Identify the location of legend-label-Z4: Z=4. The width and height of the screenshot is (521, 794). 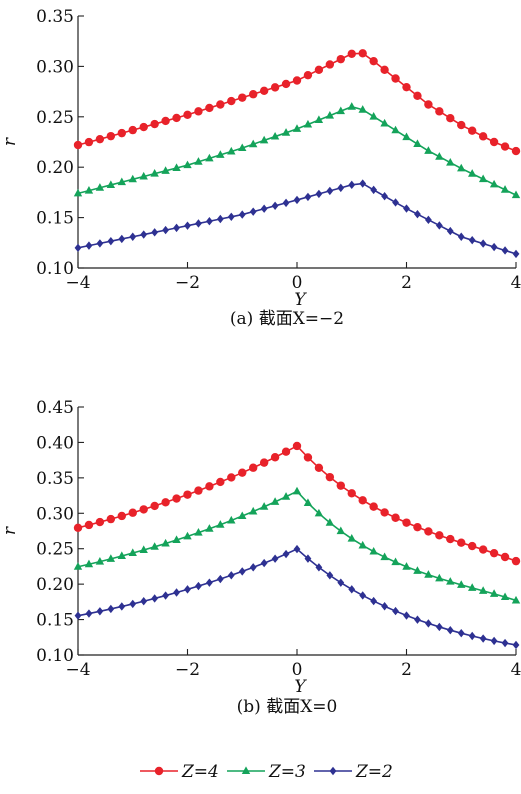
(200, 772).